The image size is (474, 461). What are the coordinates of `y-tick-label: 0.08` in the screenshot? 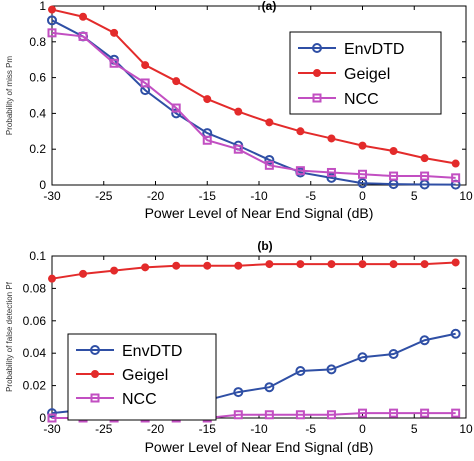 It's located at (35, 288).